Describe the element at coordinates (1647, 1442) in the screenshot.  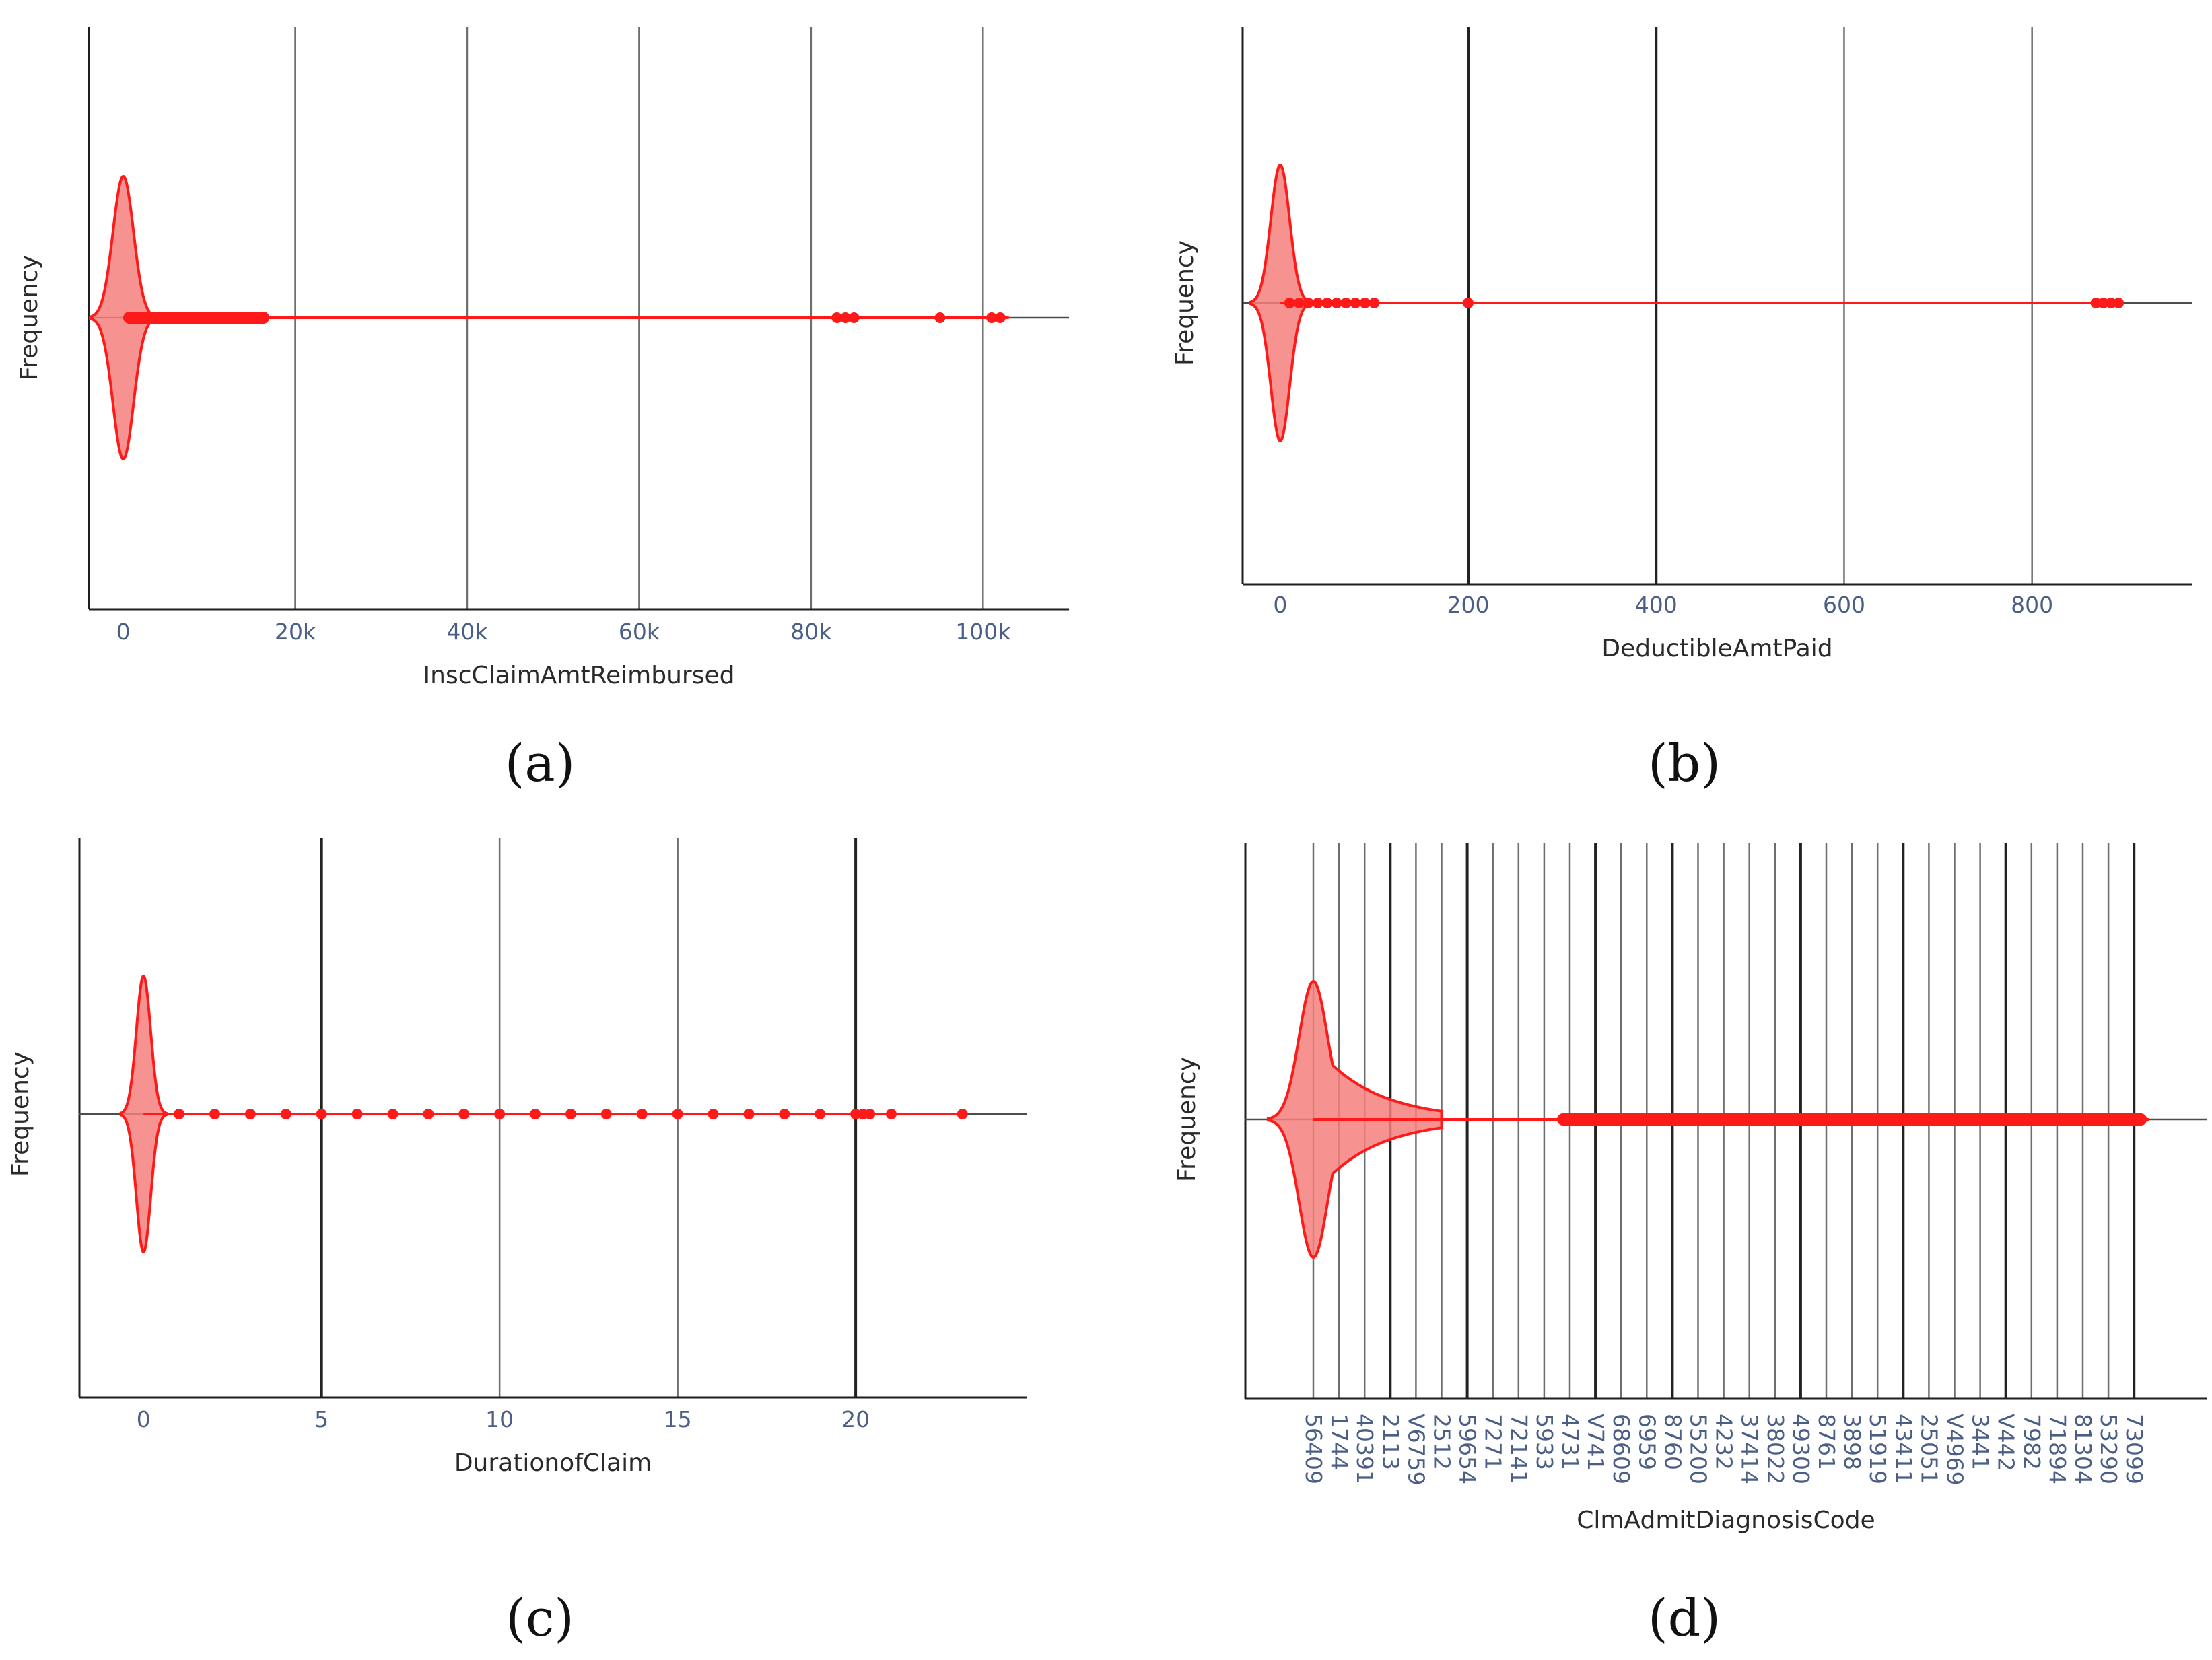
I see `x-tick-label: 6959` at that location.